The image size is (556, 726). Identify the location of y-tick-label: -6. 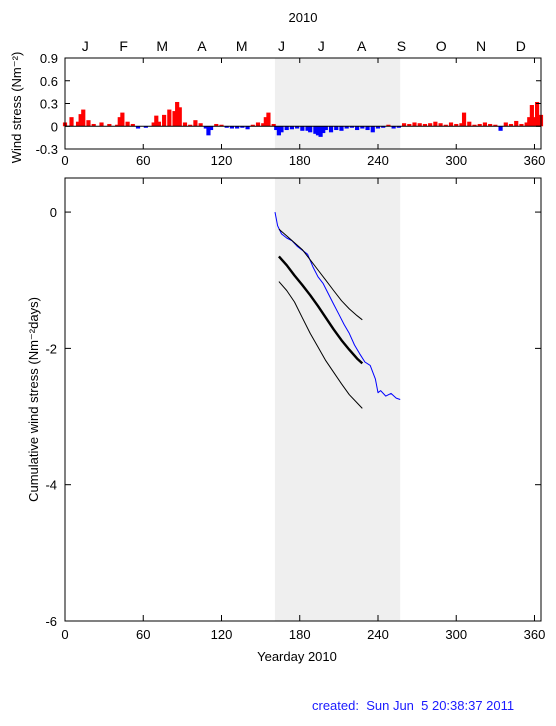
(51, 621).